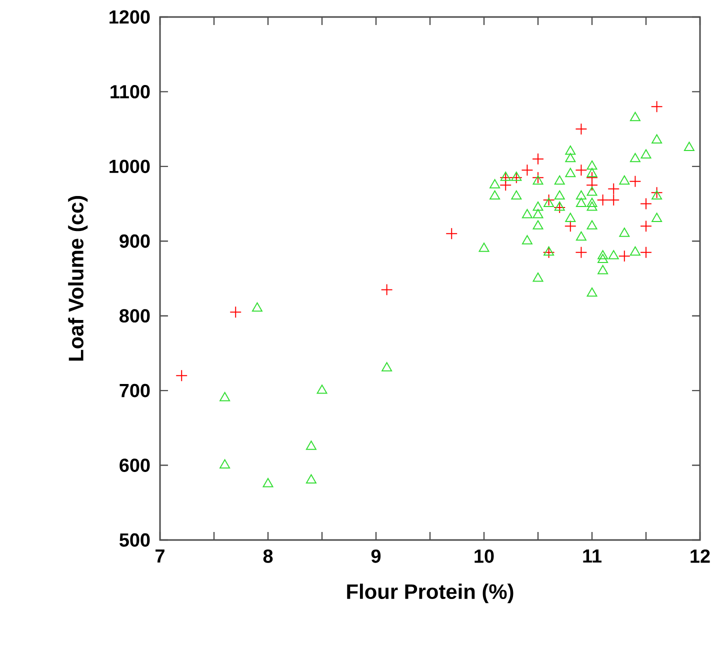 This screenshot has width=719, height=657. Describe the element at coordinates (430, 594) in the screenshot. I see `x-axis-title: Flour Protein (%)` at that location.